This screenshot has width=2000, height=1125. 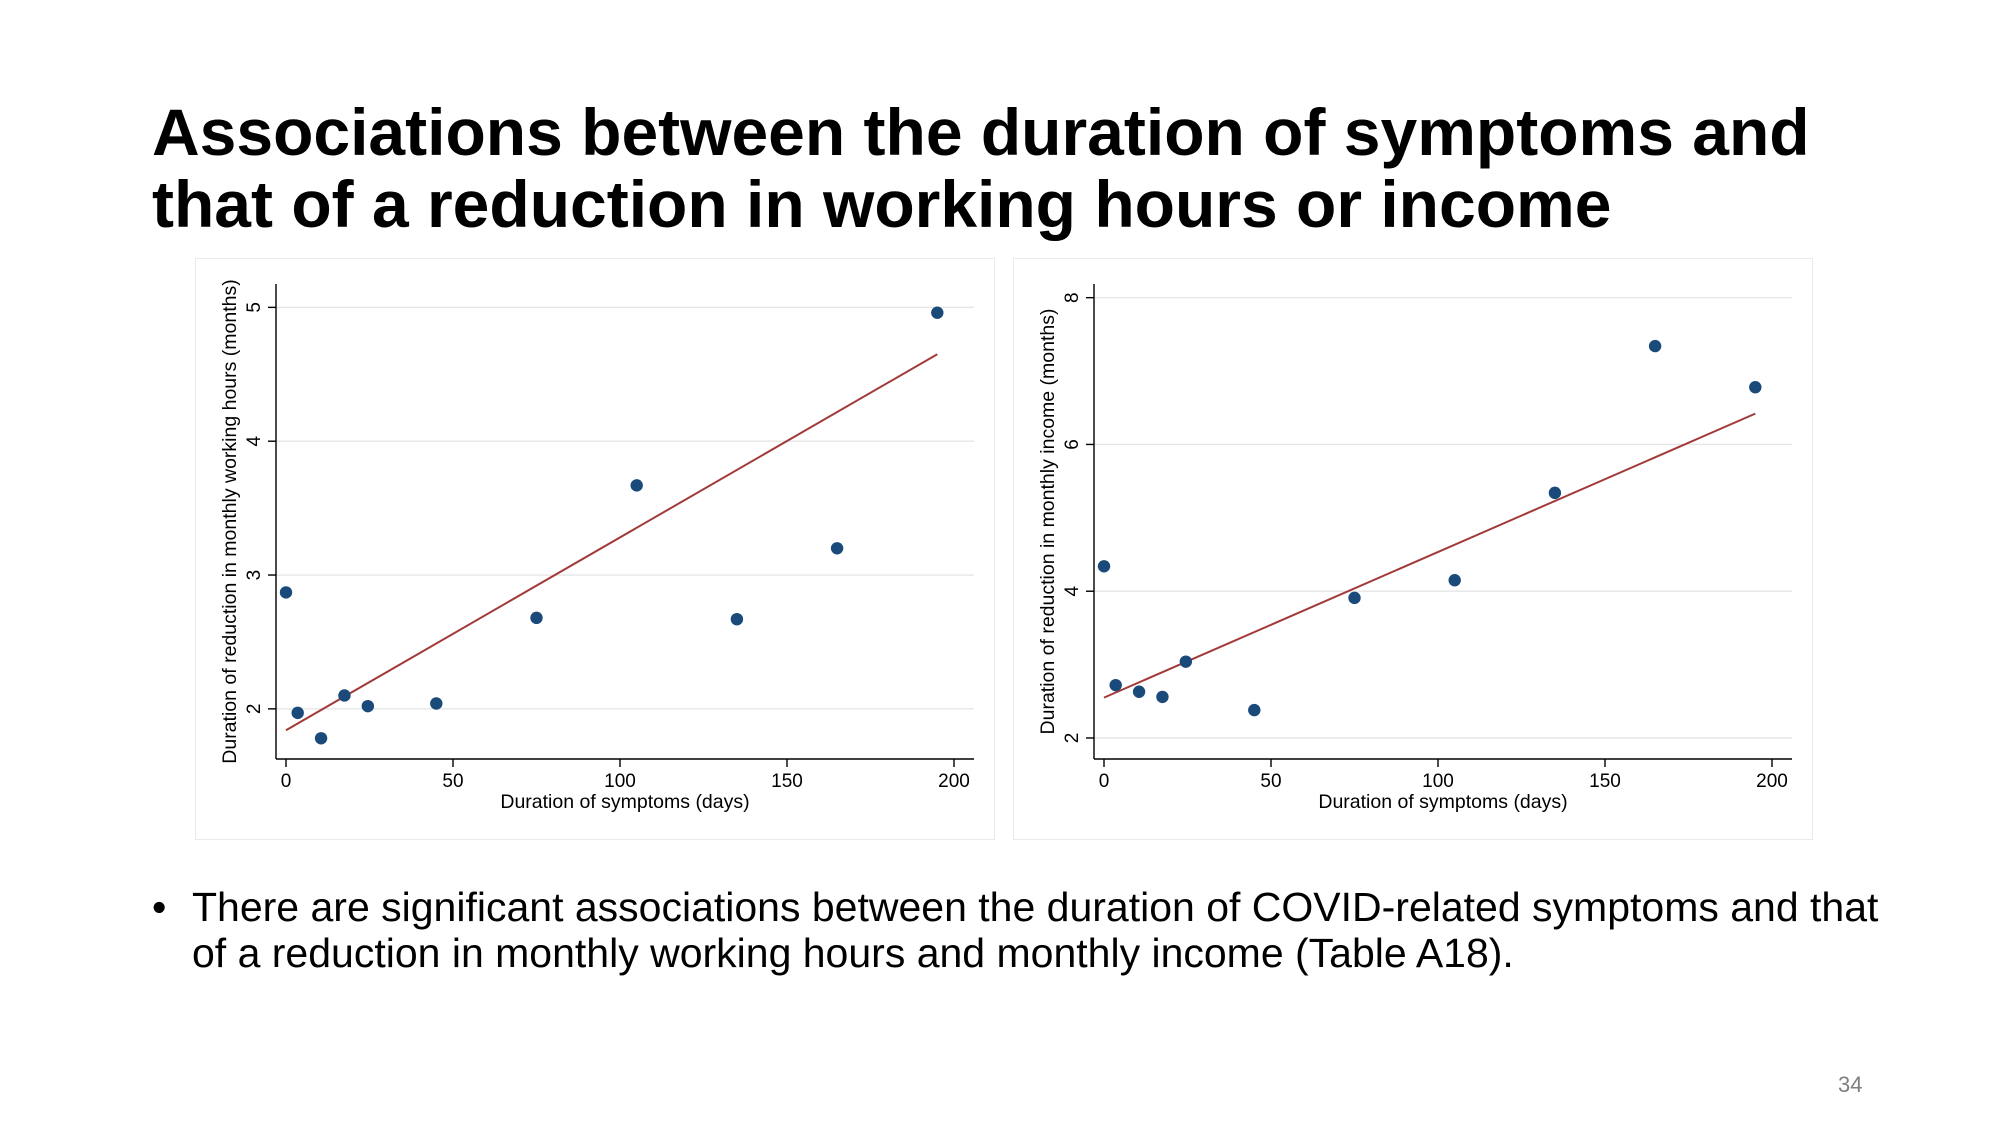 I want to click on y-tick-label: 8, so click(x=1072, y=297).